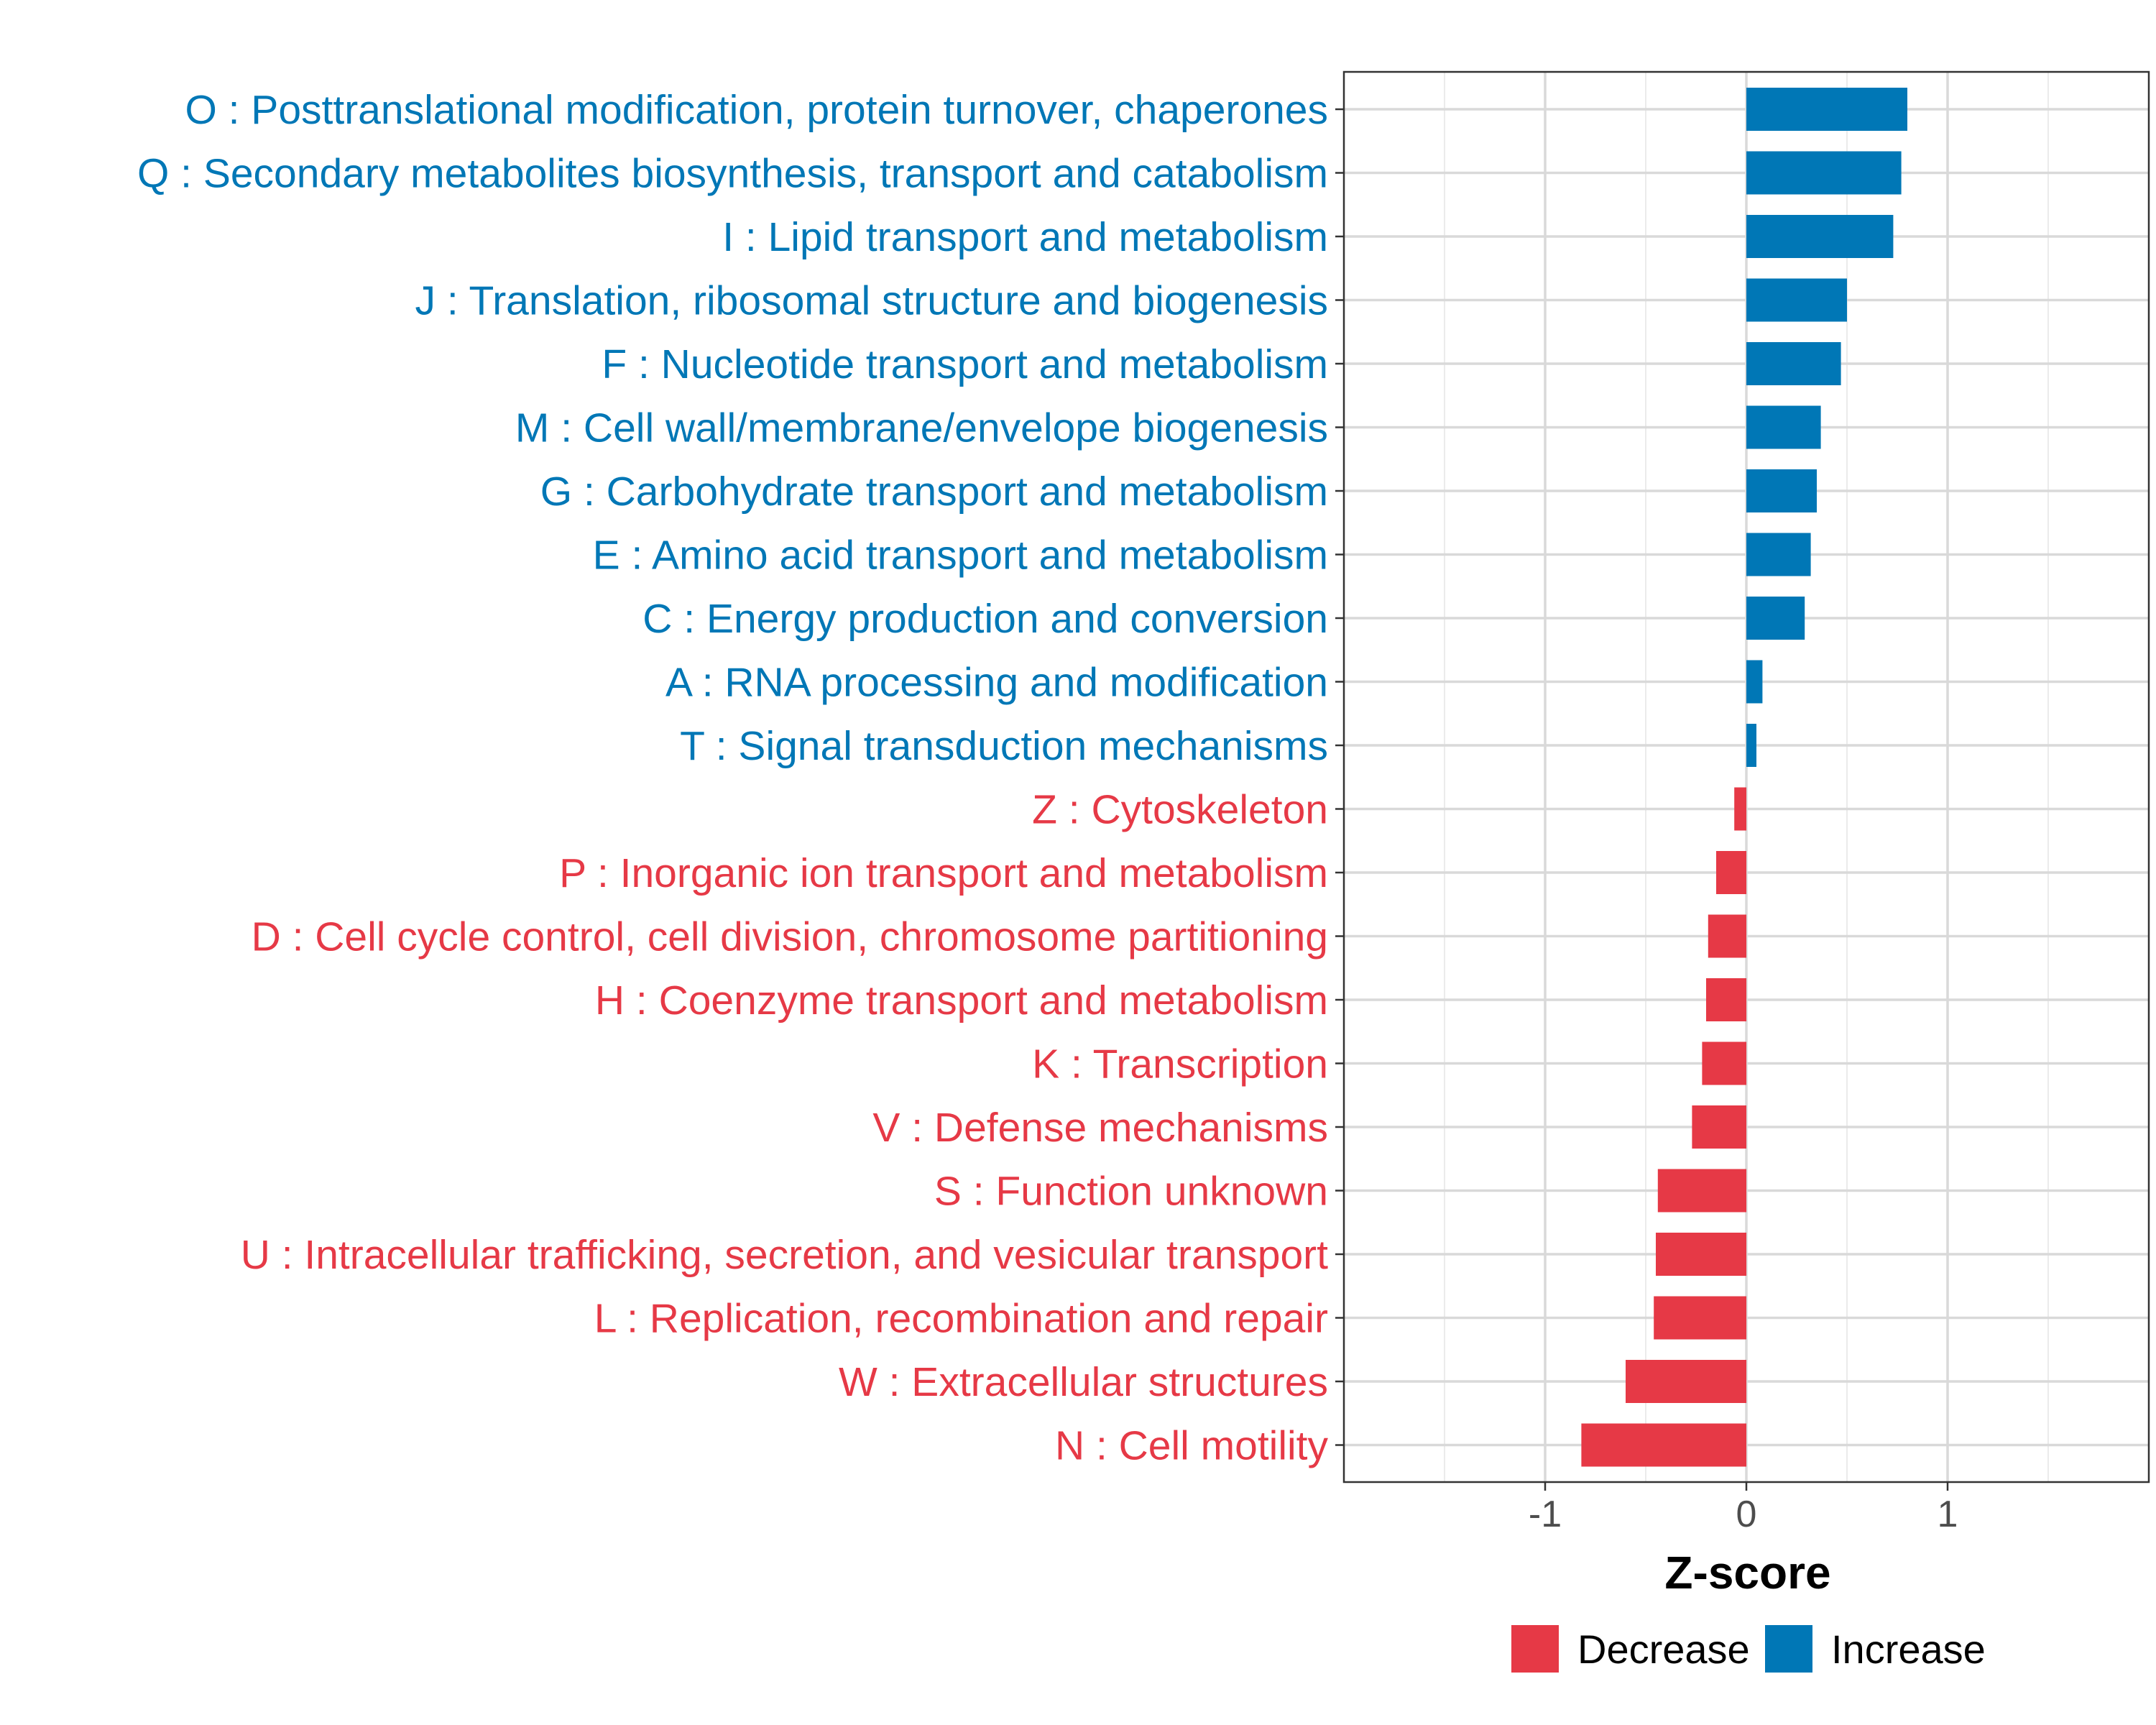 Image resolution: width=2156 pixels, height=1725 pixels. Describe the element at coordinates (1746, 1514) in the screenshot. I see `x-tick-label: 0` at that location.